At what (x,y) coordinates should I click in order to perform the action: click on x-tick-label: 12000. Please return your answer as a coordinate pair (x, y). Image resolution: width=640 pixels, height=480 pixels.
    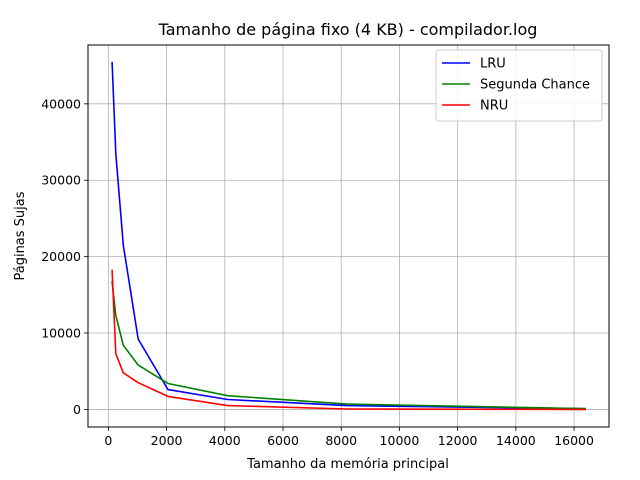
    Looking at the image, I should click on (458, 440).